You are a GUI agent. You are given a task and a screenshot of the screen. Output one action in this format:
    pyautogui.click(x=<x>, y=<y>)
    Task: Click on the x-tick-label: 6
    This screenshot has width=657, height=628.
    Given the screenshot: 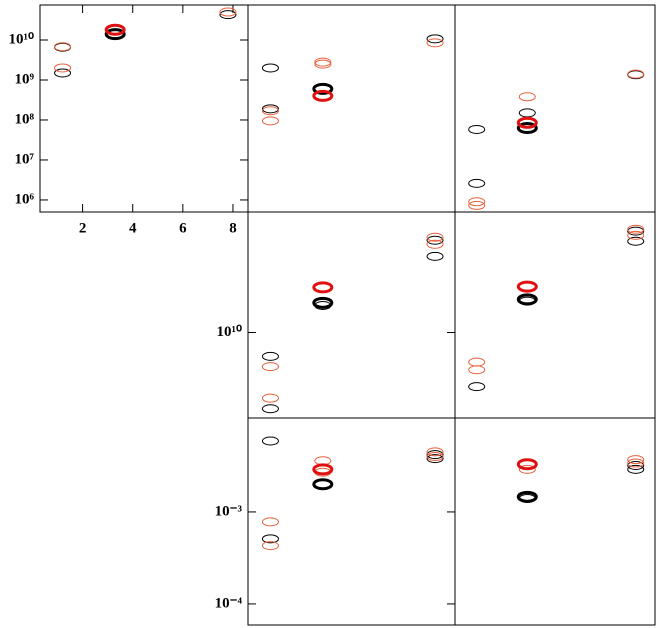 What is the action you would take?
    pyautogui.click(x=183, y=228)
    